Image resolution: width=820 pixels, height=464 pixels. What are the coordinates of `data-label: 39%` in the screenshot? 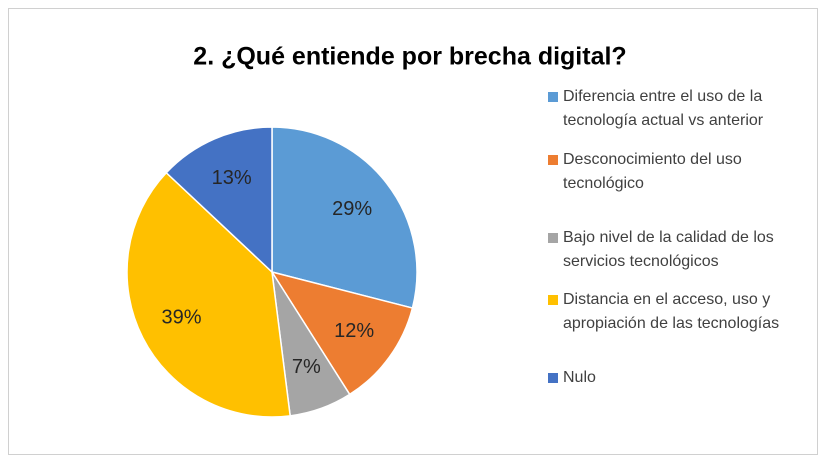 It's located at (182, 317).